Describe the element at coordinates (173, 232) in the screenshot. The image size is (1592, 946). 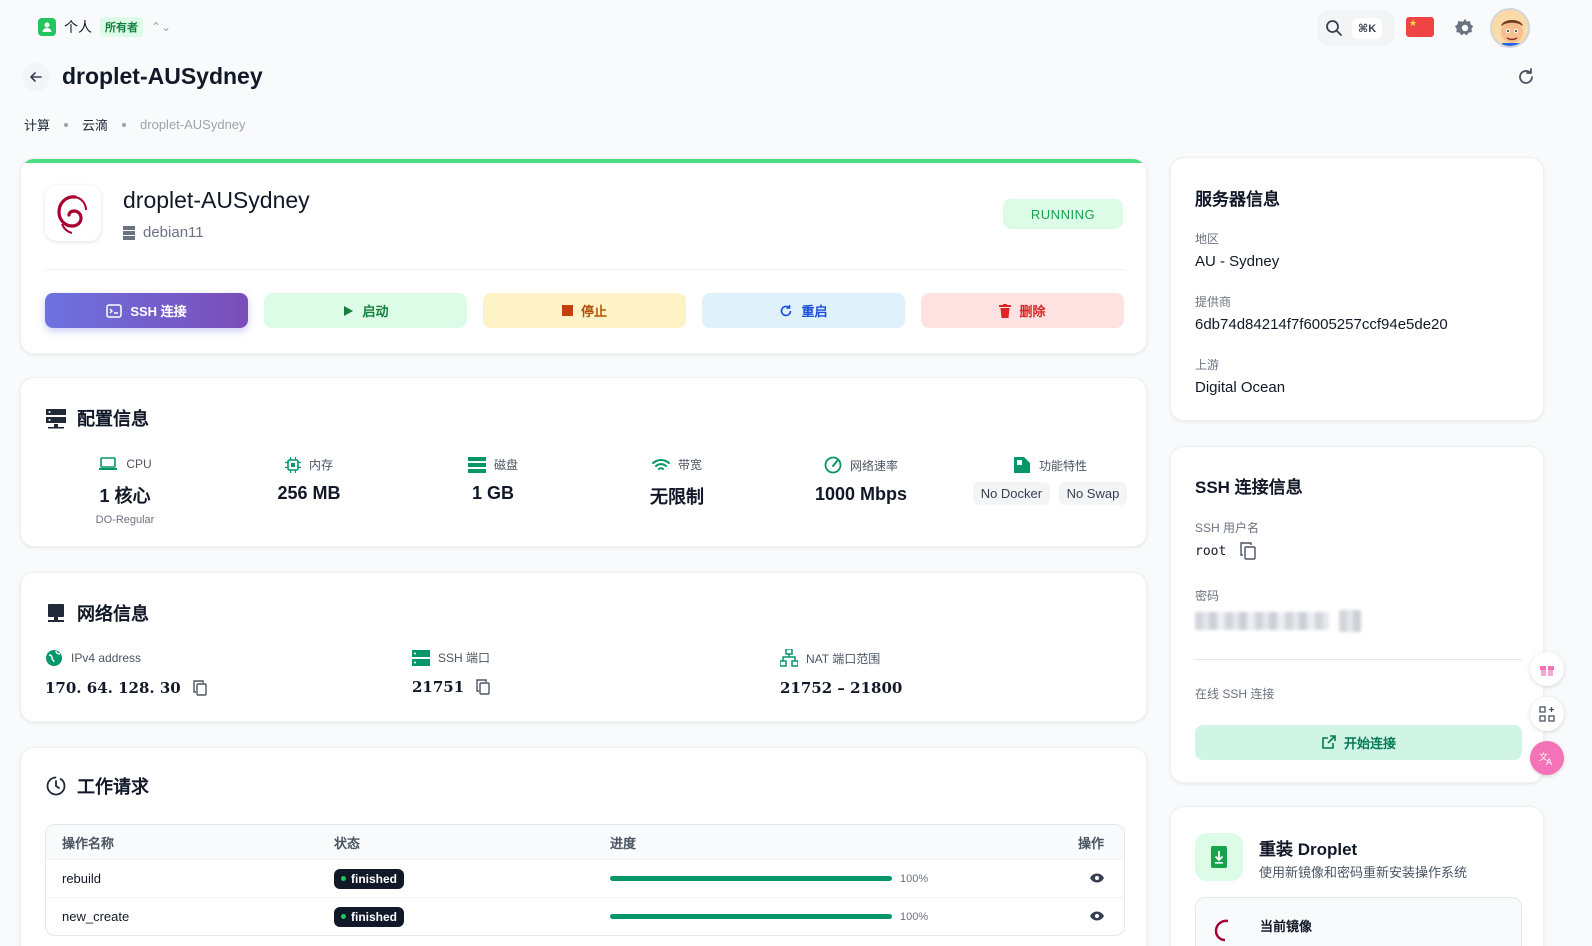
I see `image-label: debian11` at that location.